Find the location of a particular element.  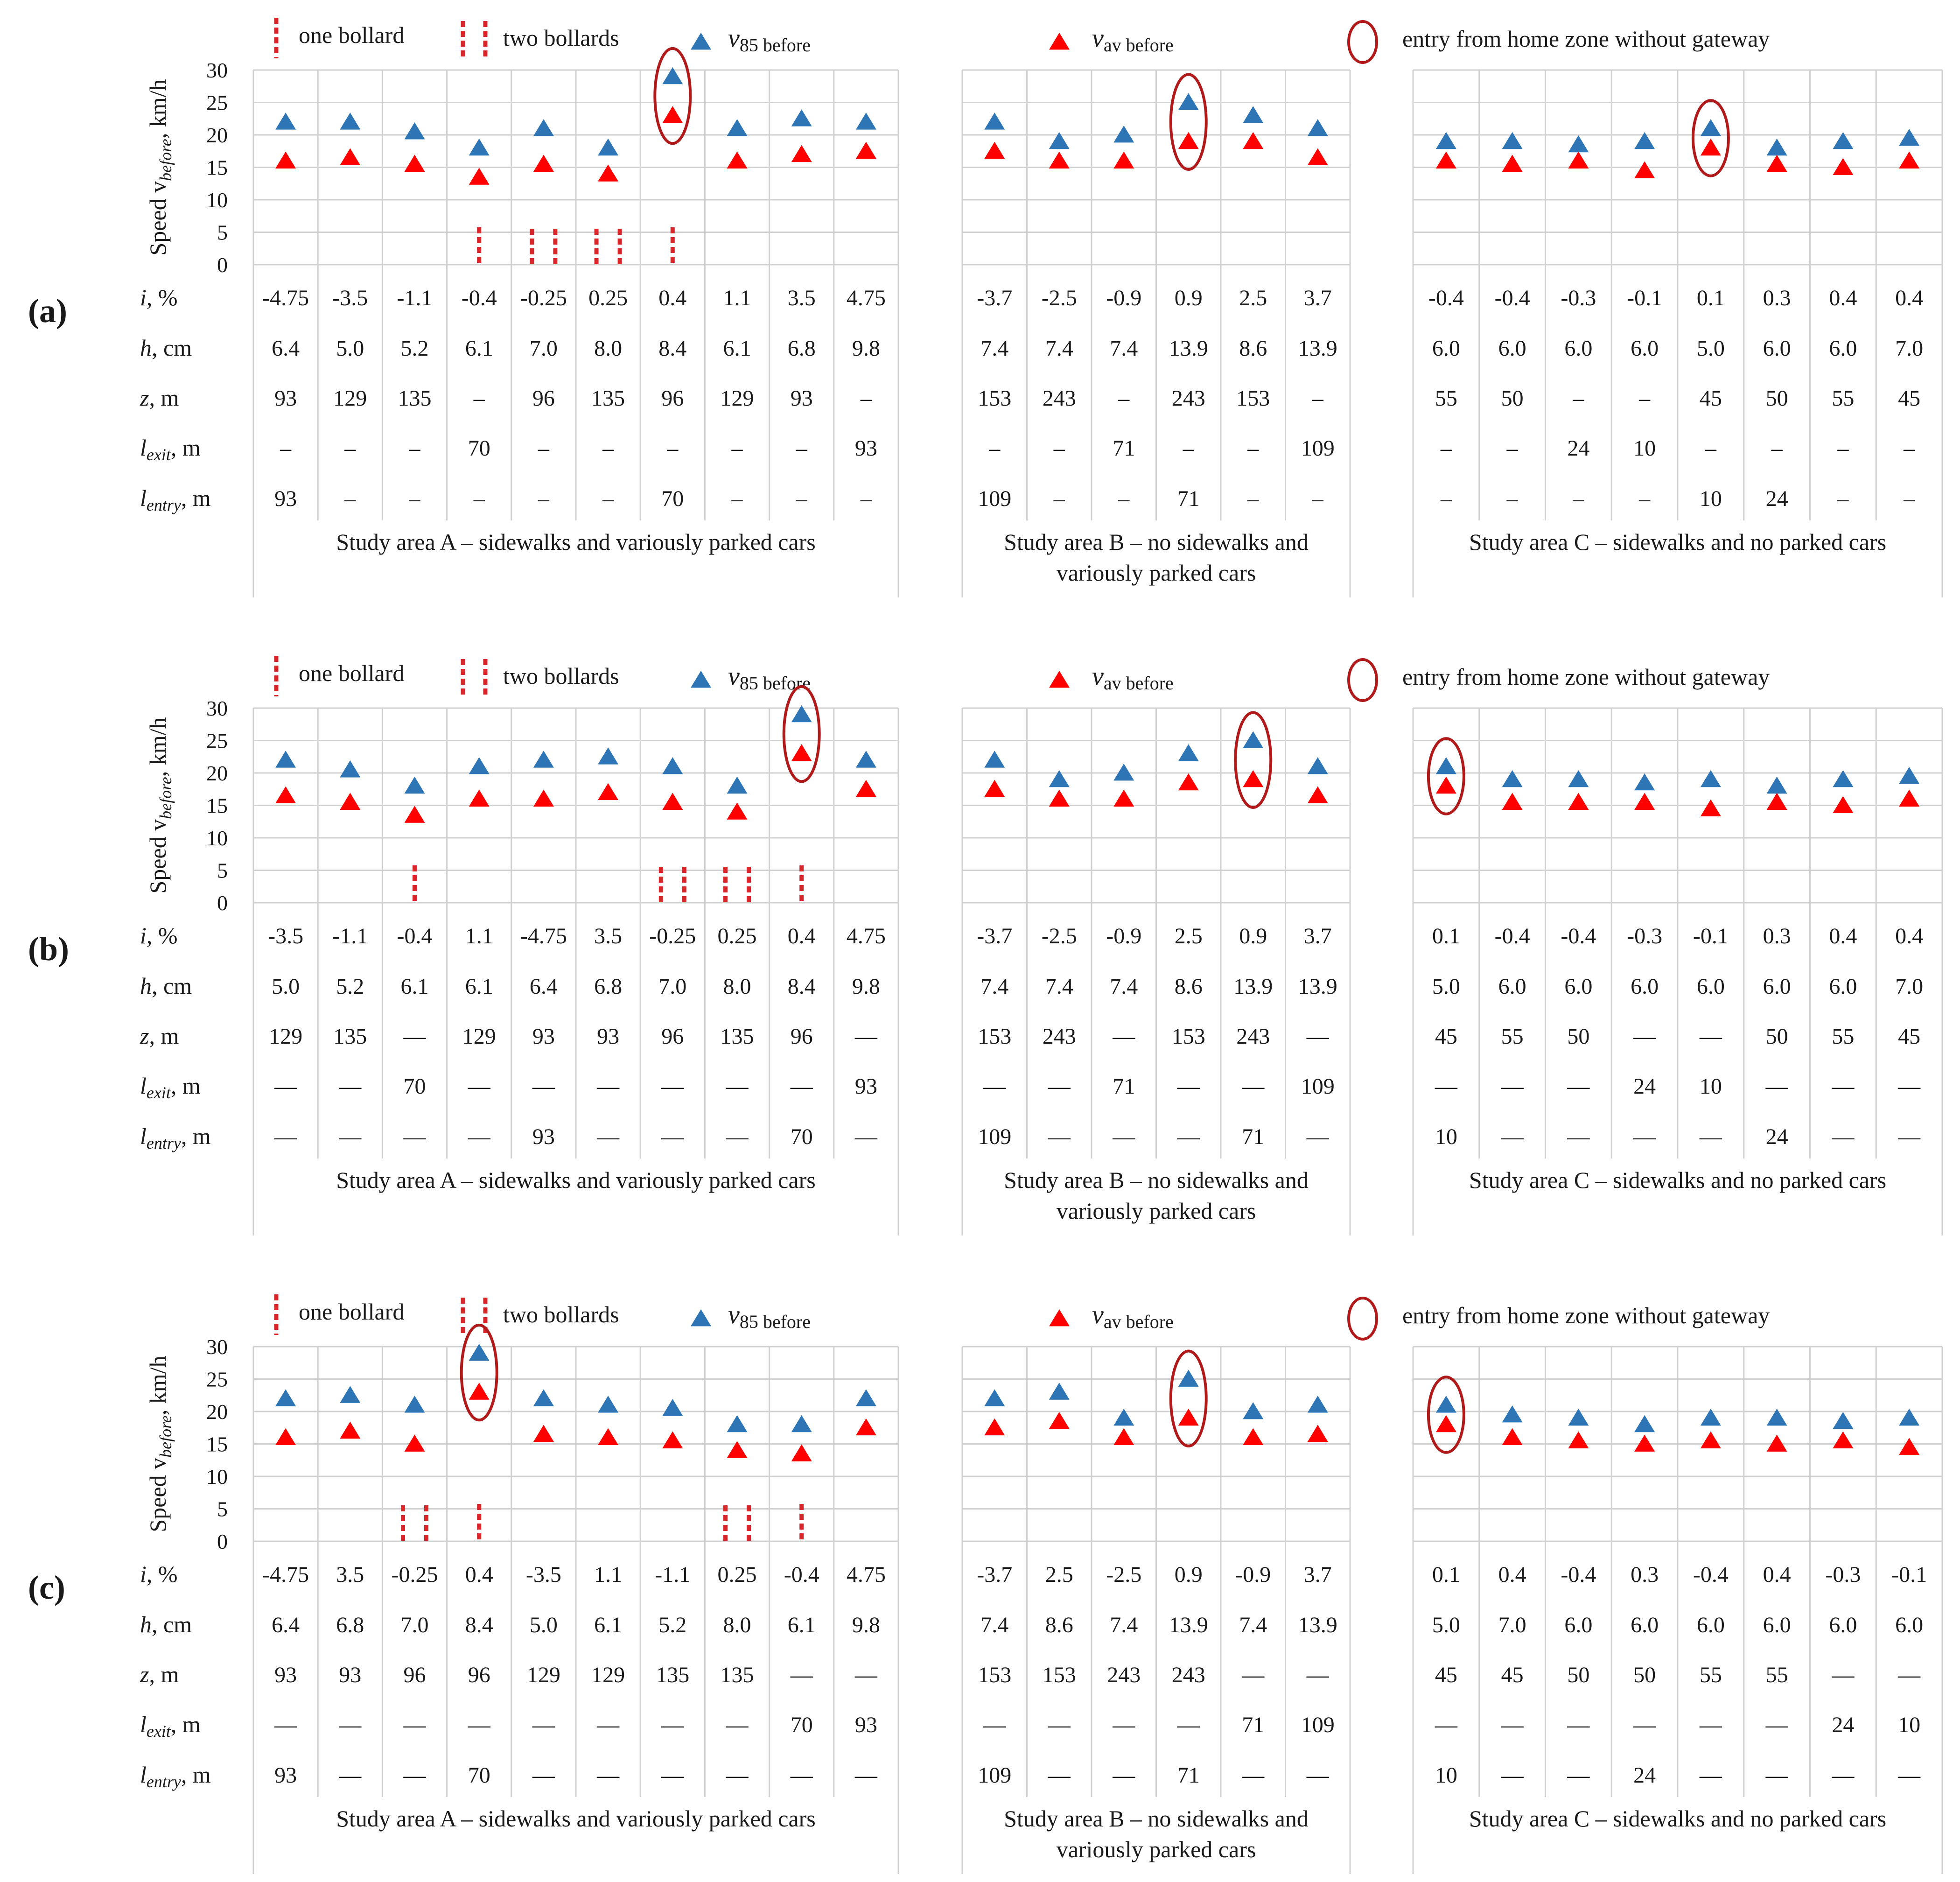

y-tick-label: 5 is located at coordinates (222, 233).